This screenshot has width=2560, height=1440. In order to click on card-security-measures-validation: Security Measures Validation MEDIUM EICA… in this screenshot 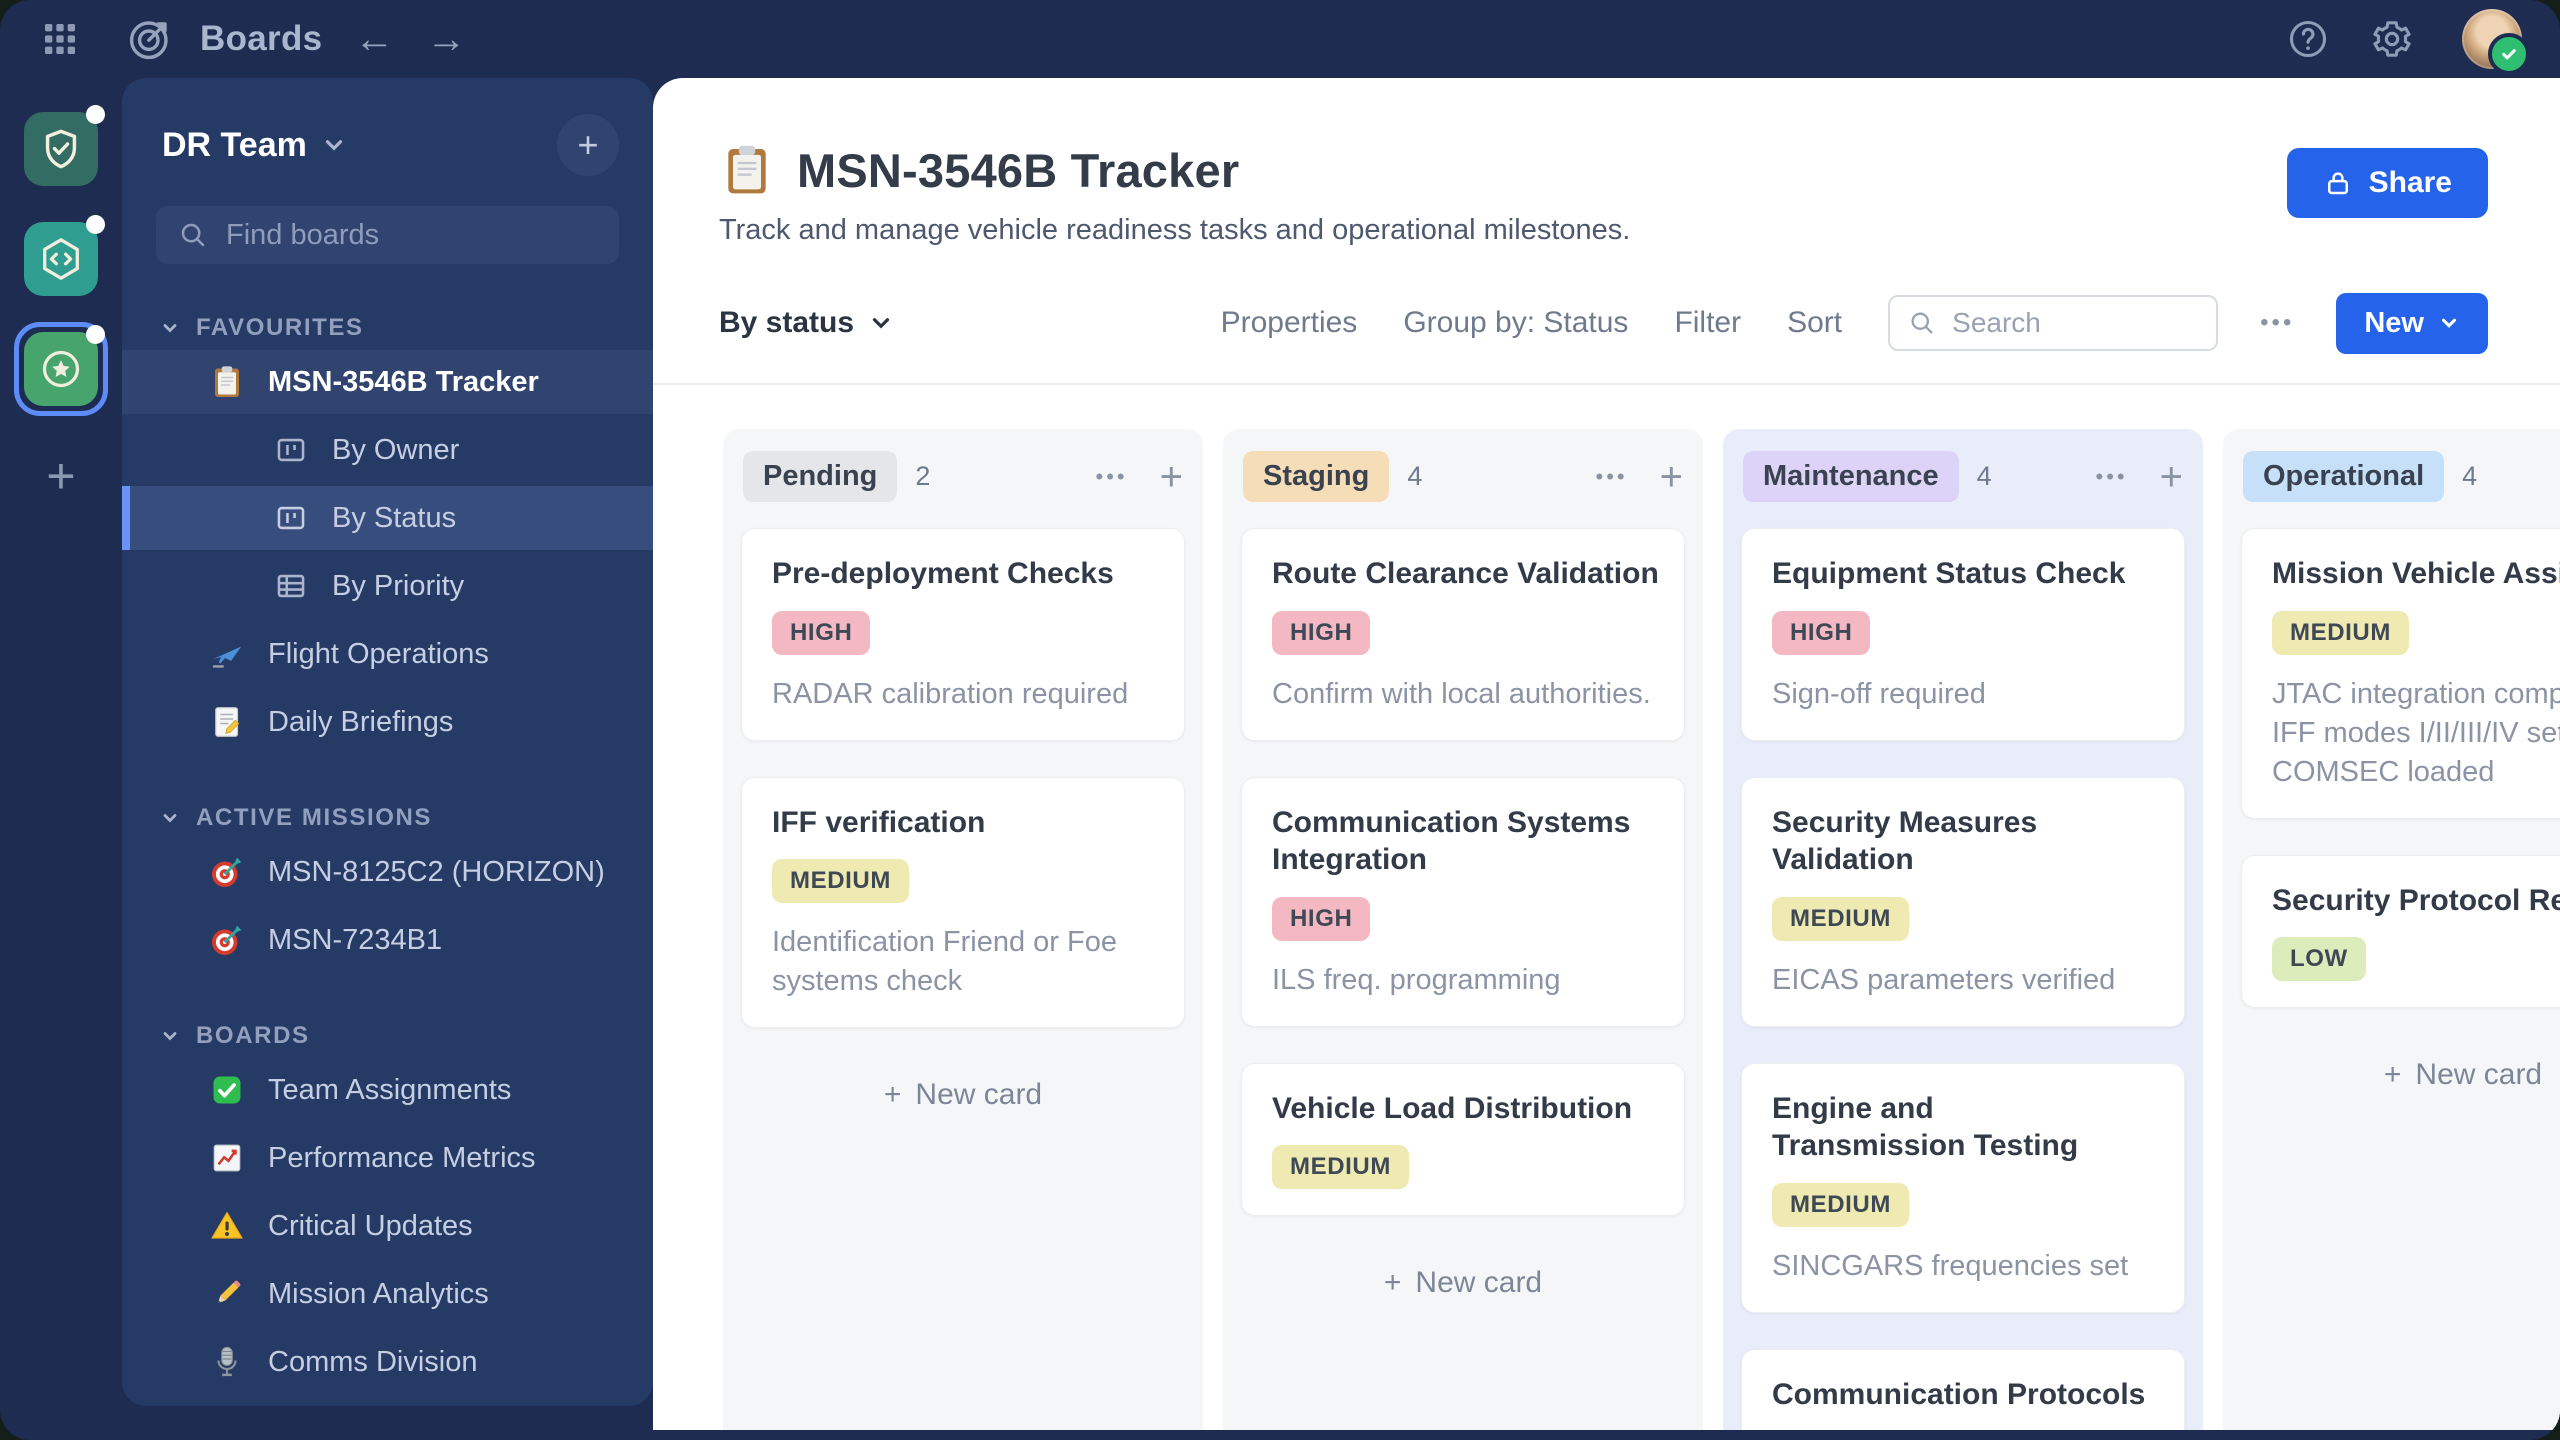, I will do `click(1963, 901)`.